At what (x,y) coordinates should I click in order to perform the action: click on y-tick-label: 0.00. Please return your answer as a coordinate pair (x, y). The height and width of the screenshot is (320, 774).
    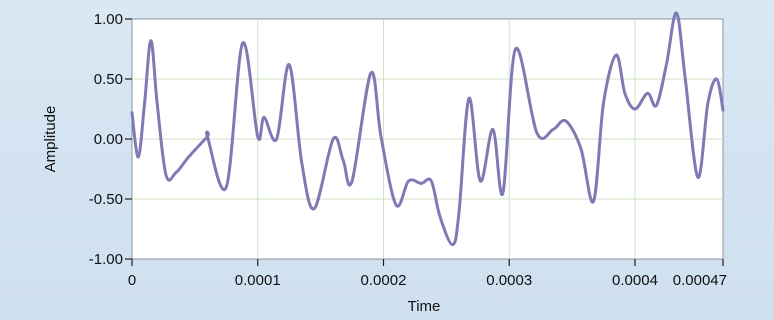
    Looking at the image, I should click on (108, 139).